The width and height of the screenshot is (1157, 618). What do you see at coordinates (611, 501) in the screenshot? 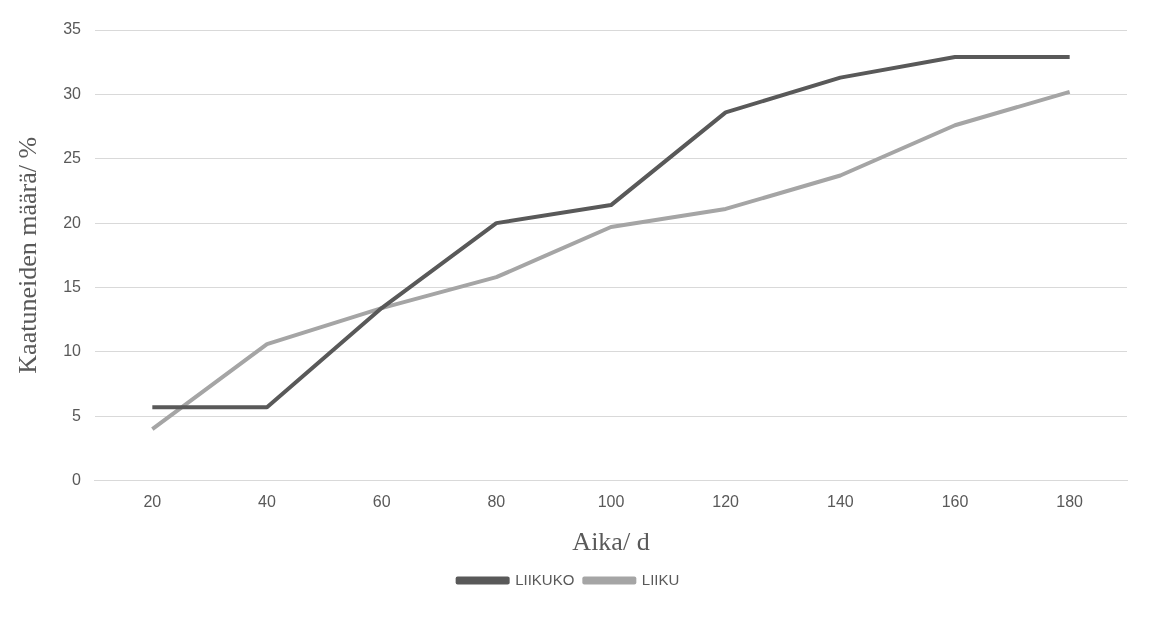
I see `x-tick-label: 100` at bounding box center [611, 501].